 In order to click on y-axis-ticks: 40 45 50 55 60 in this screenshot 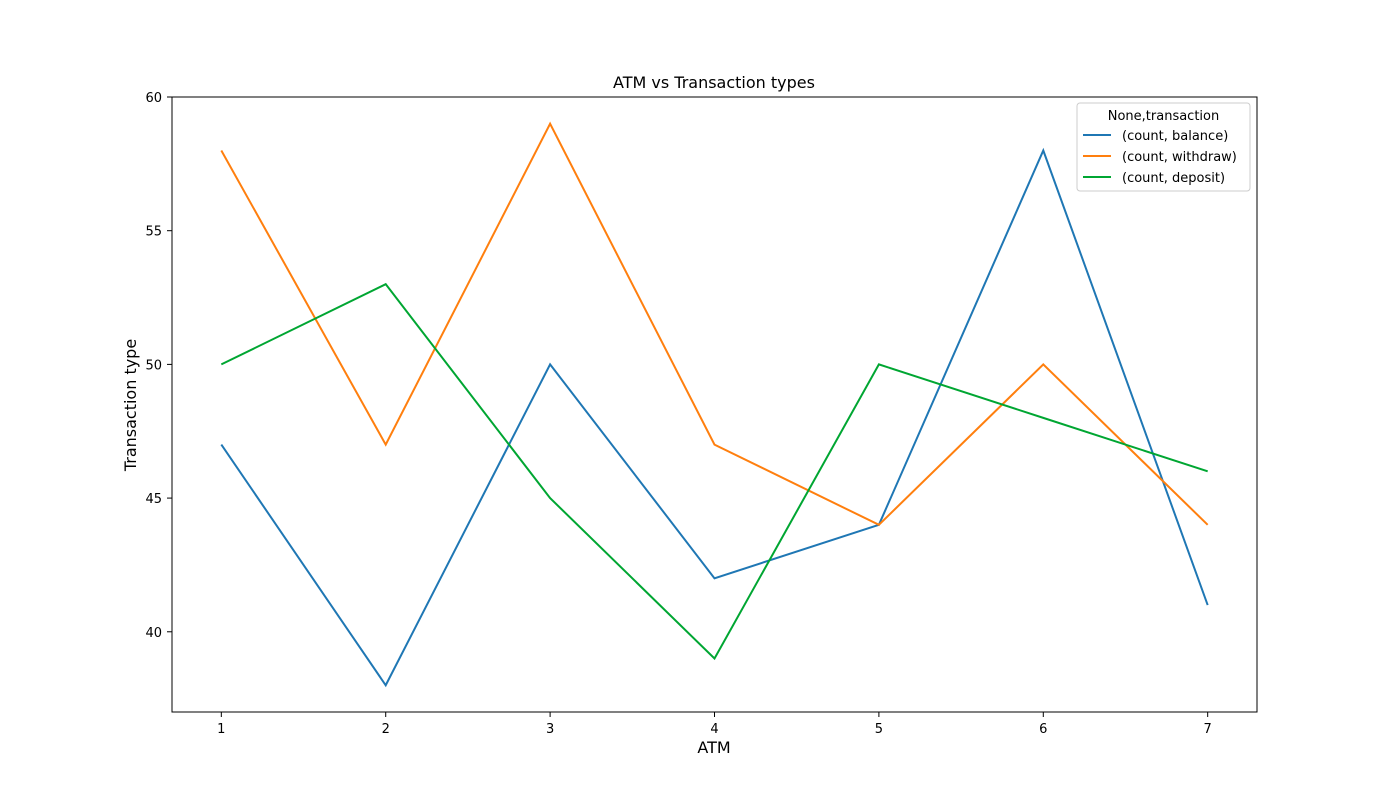, I will do `click(158, 366)`.